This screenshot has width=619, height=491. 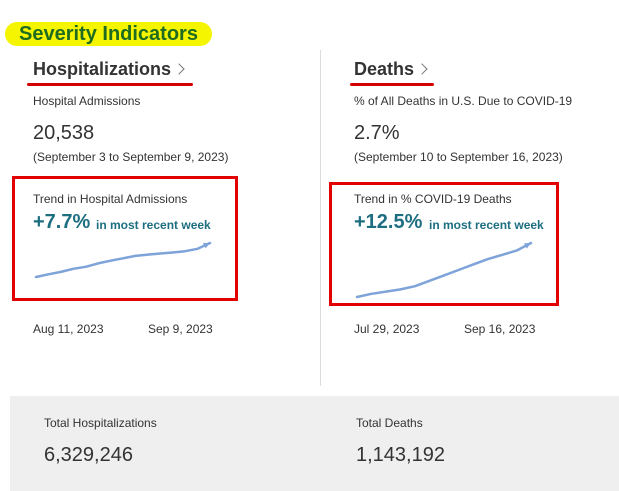 I want to click on total-hospitalizations-label: Total Hospitalizations, so click(x=100, y=423).